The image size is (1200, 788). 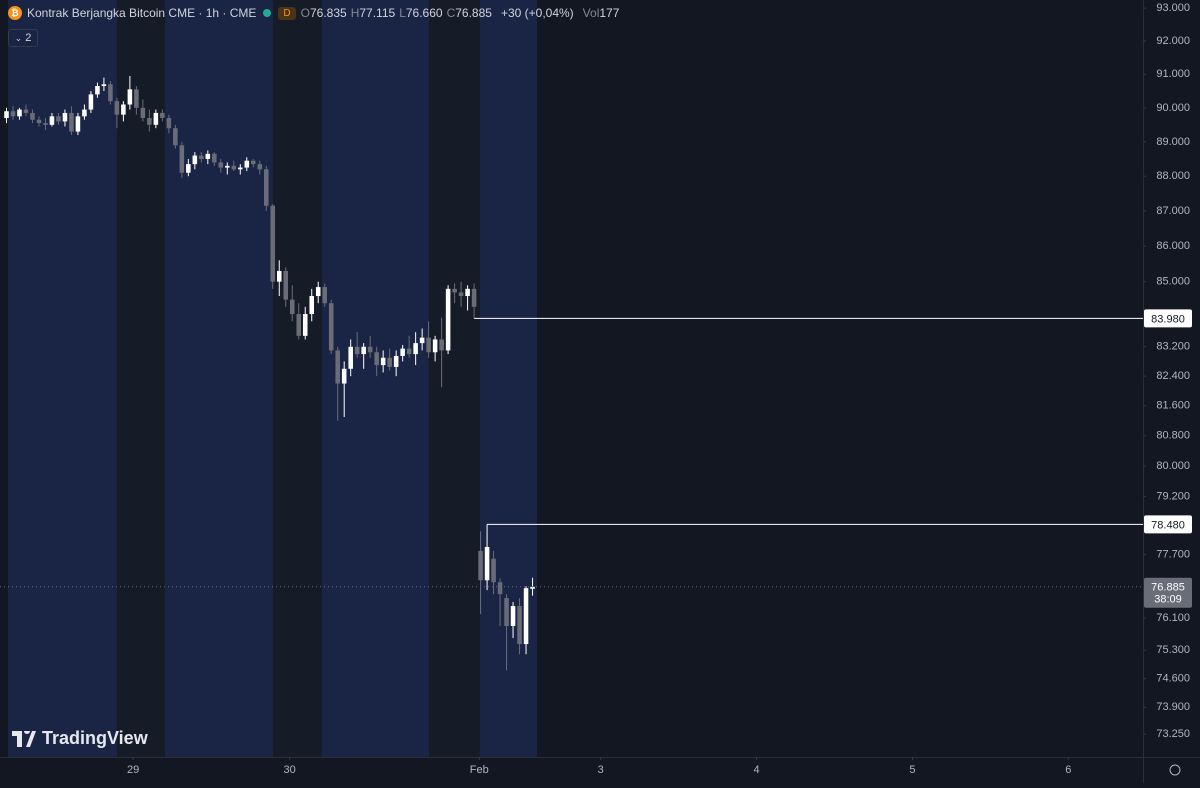 What do you see at coordinates (601, 770) in the screenshot?
I see `x-tick-label: 3` at bounding box center [601, 770].